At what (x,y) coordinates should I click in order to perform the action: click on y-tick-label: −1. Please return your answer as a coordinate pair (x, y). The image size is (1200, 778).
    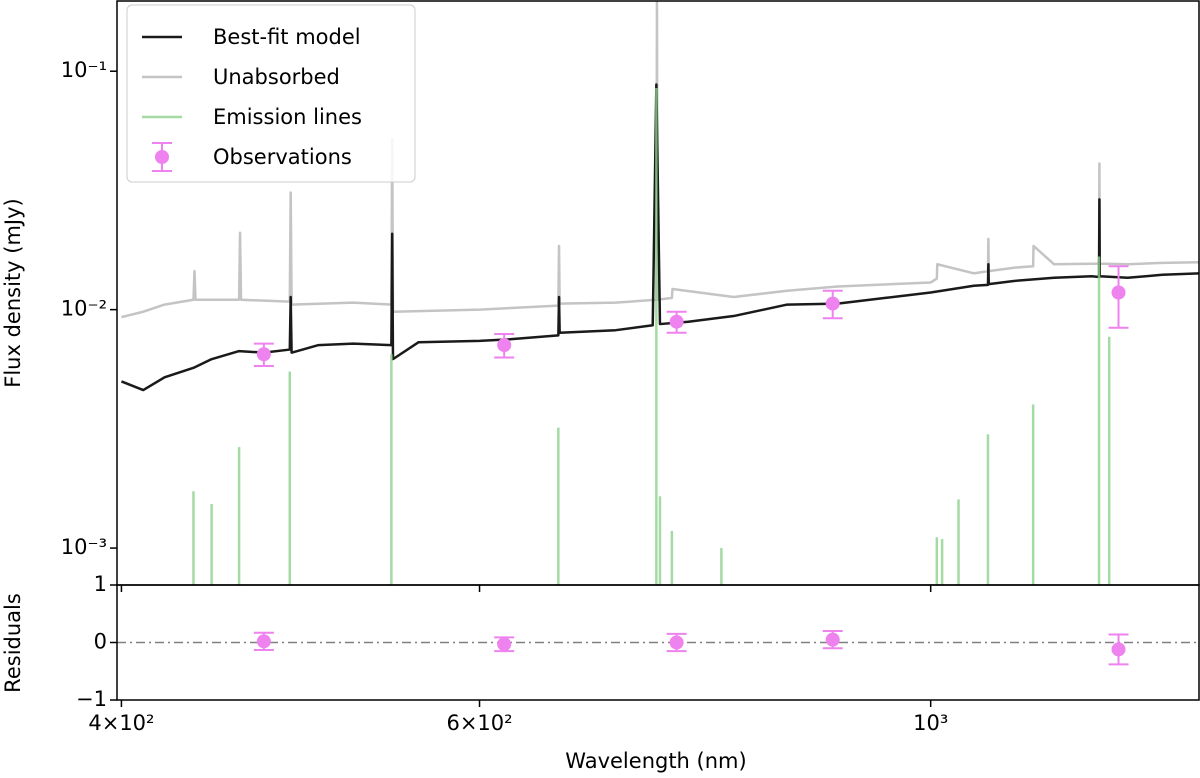
    Looking at the image, I should click on (91, 699).